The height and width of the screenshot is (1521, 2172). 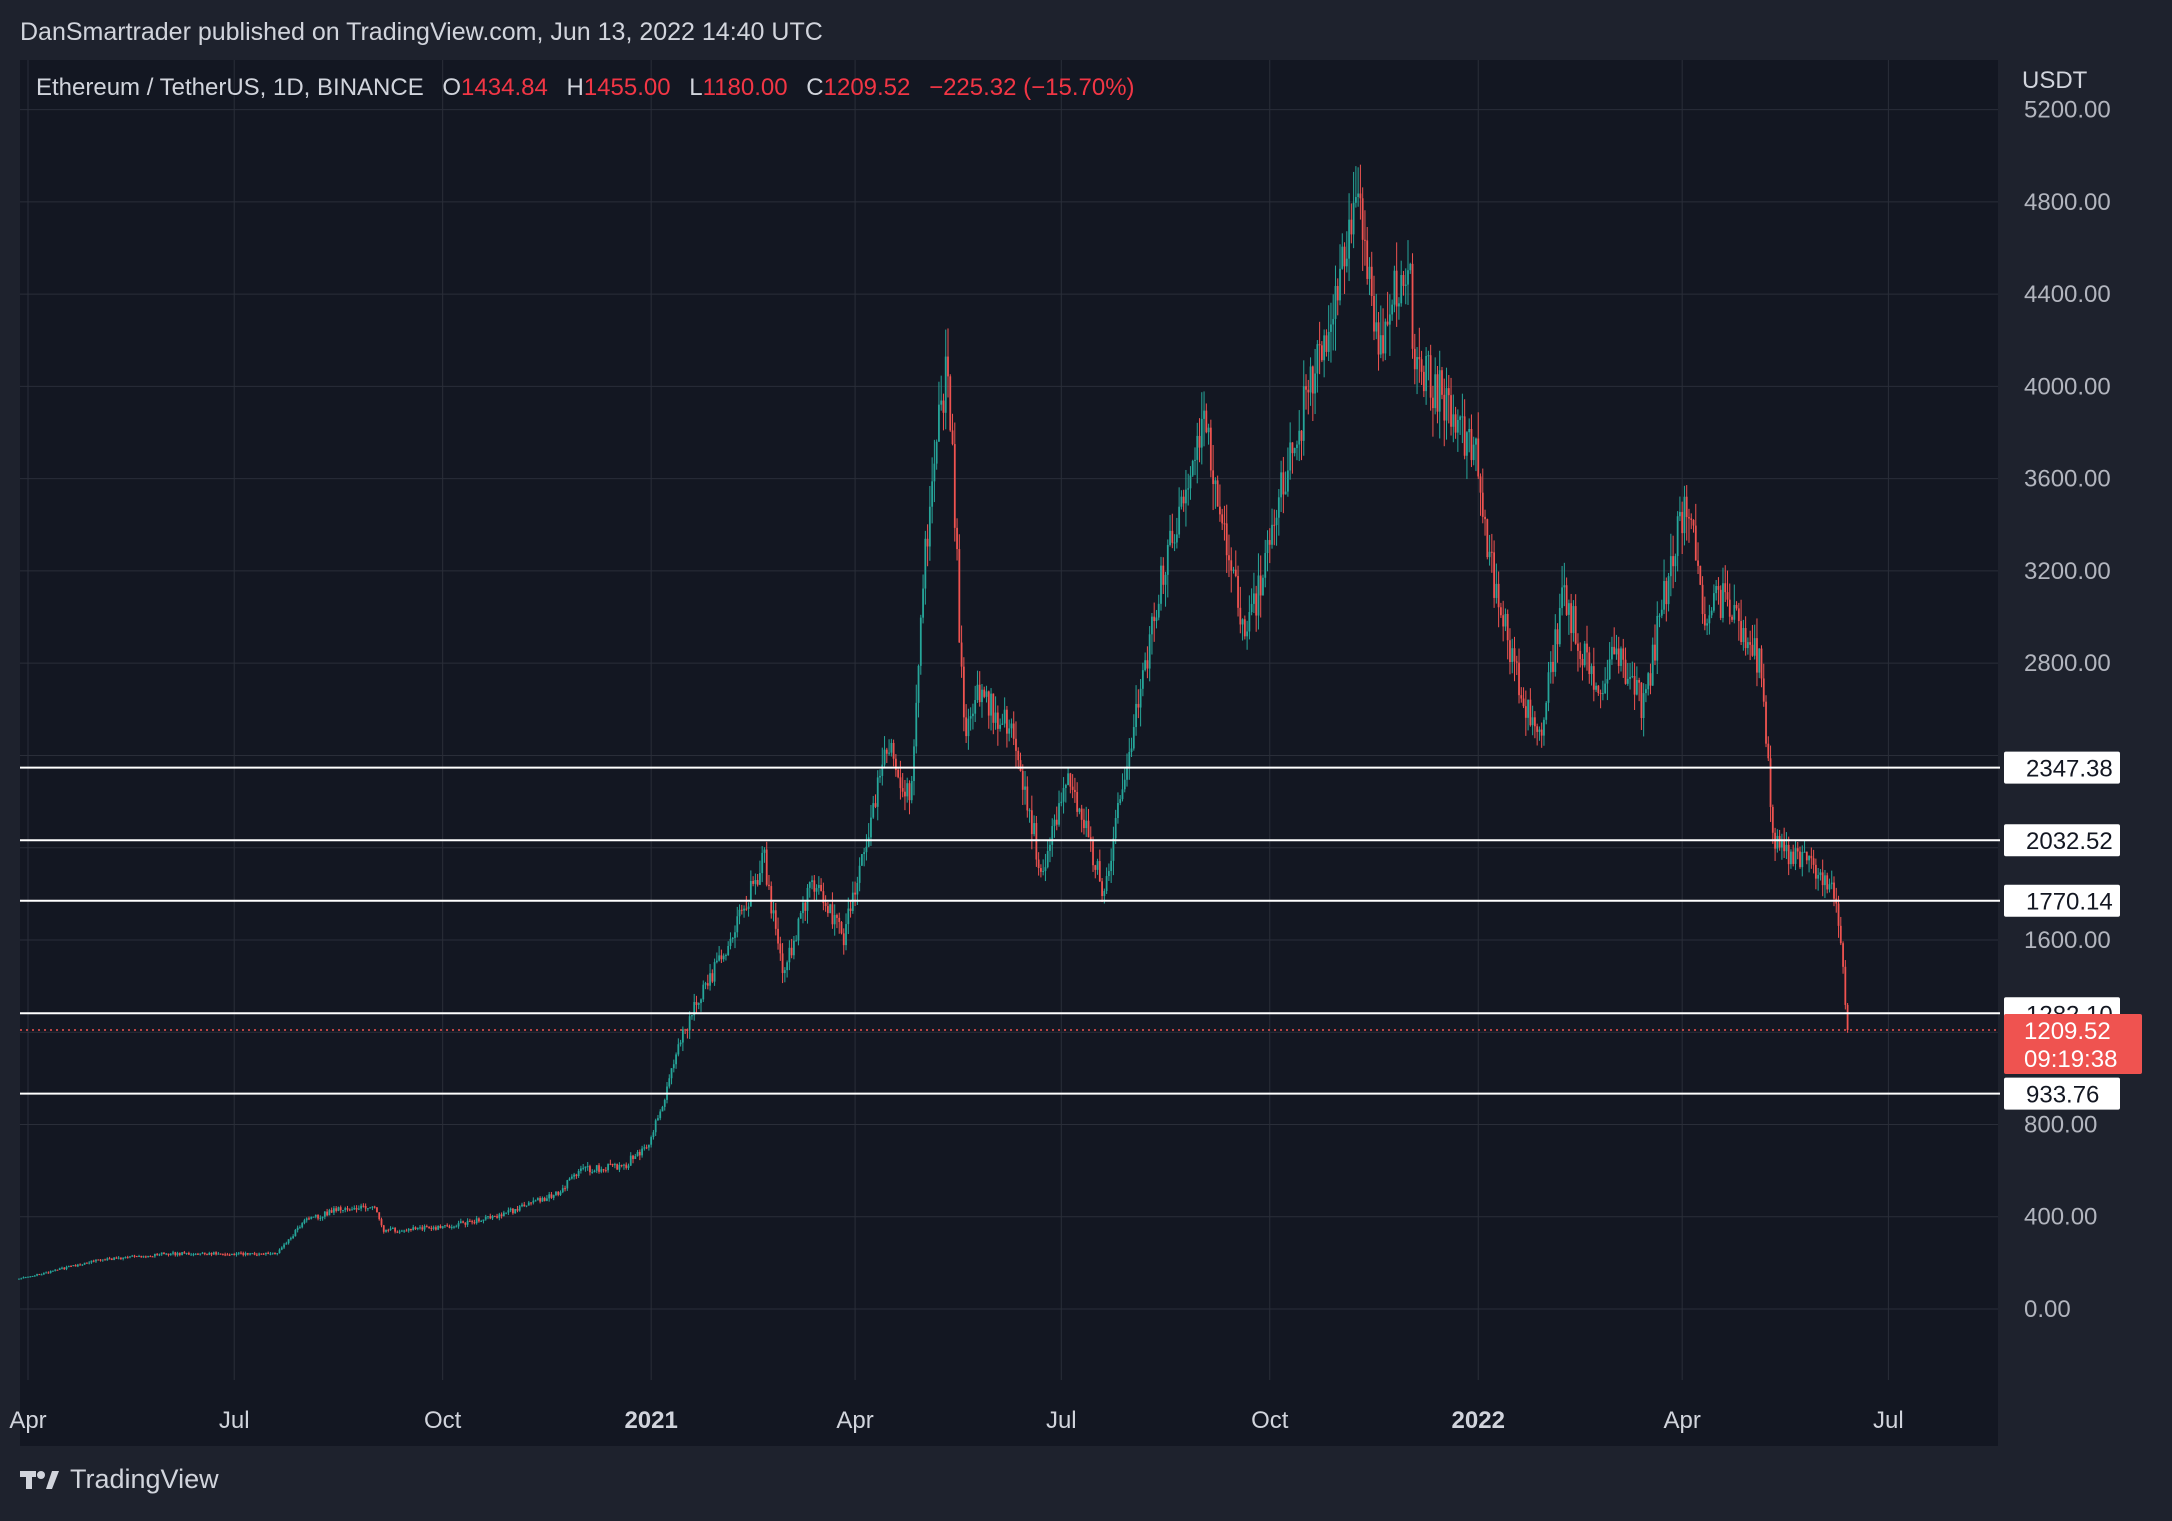 I want to click on y-tick-label: 4000.00, so click(x=2067, y=386).